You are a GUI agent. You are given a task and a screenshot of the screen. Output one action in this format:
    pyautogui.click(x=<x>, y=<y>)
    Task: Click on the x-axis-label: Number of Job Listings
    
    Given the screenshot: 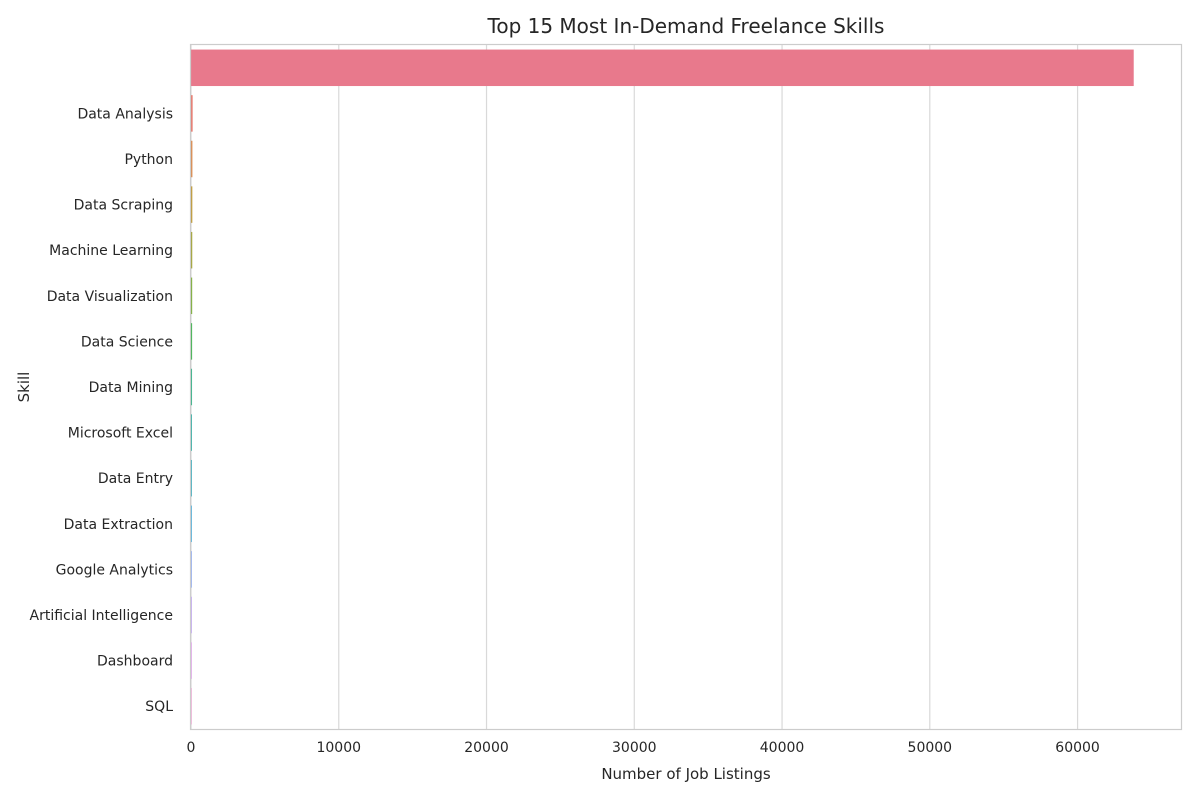 What is the action you would take?
    pyautogui.click(x=686, y=774)
    